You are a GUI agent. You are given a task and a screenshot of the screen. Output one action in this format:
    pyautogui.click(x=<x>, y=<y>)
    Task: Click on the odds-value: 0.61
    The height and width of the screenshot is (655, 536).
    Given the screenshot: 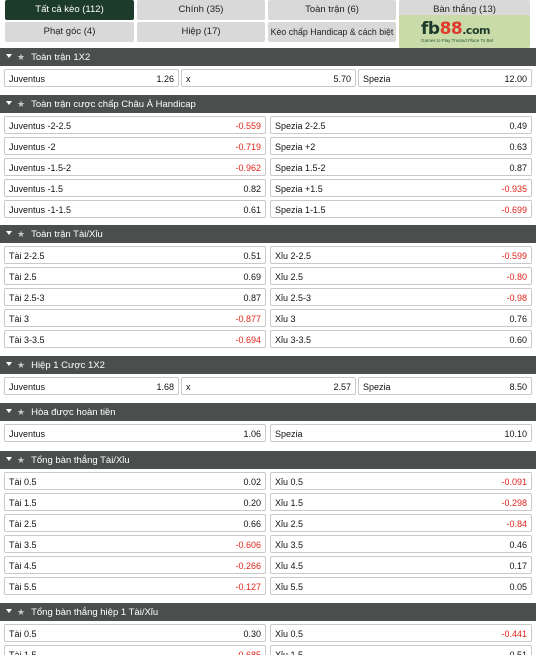 What is the action you would take?
    pyautogui.click(x=252, y=210)
    